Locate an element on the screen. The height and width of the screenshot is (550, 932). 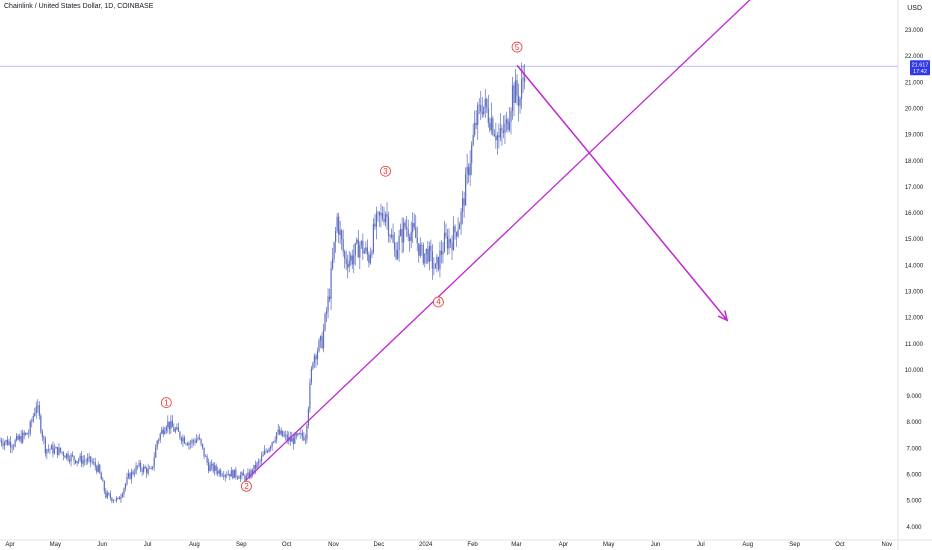
wave-label-5: 5 is located at coordinates (517, 47).